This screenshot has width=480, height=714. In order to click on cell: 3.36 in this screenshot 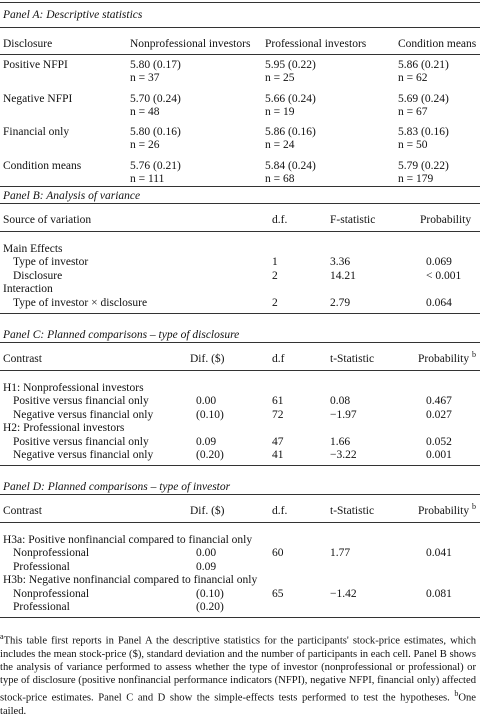, I will do `click(340, 262)`.